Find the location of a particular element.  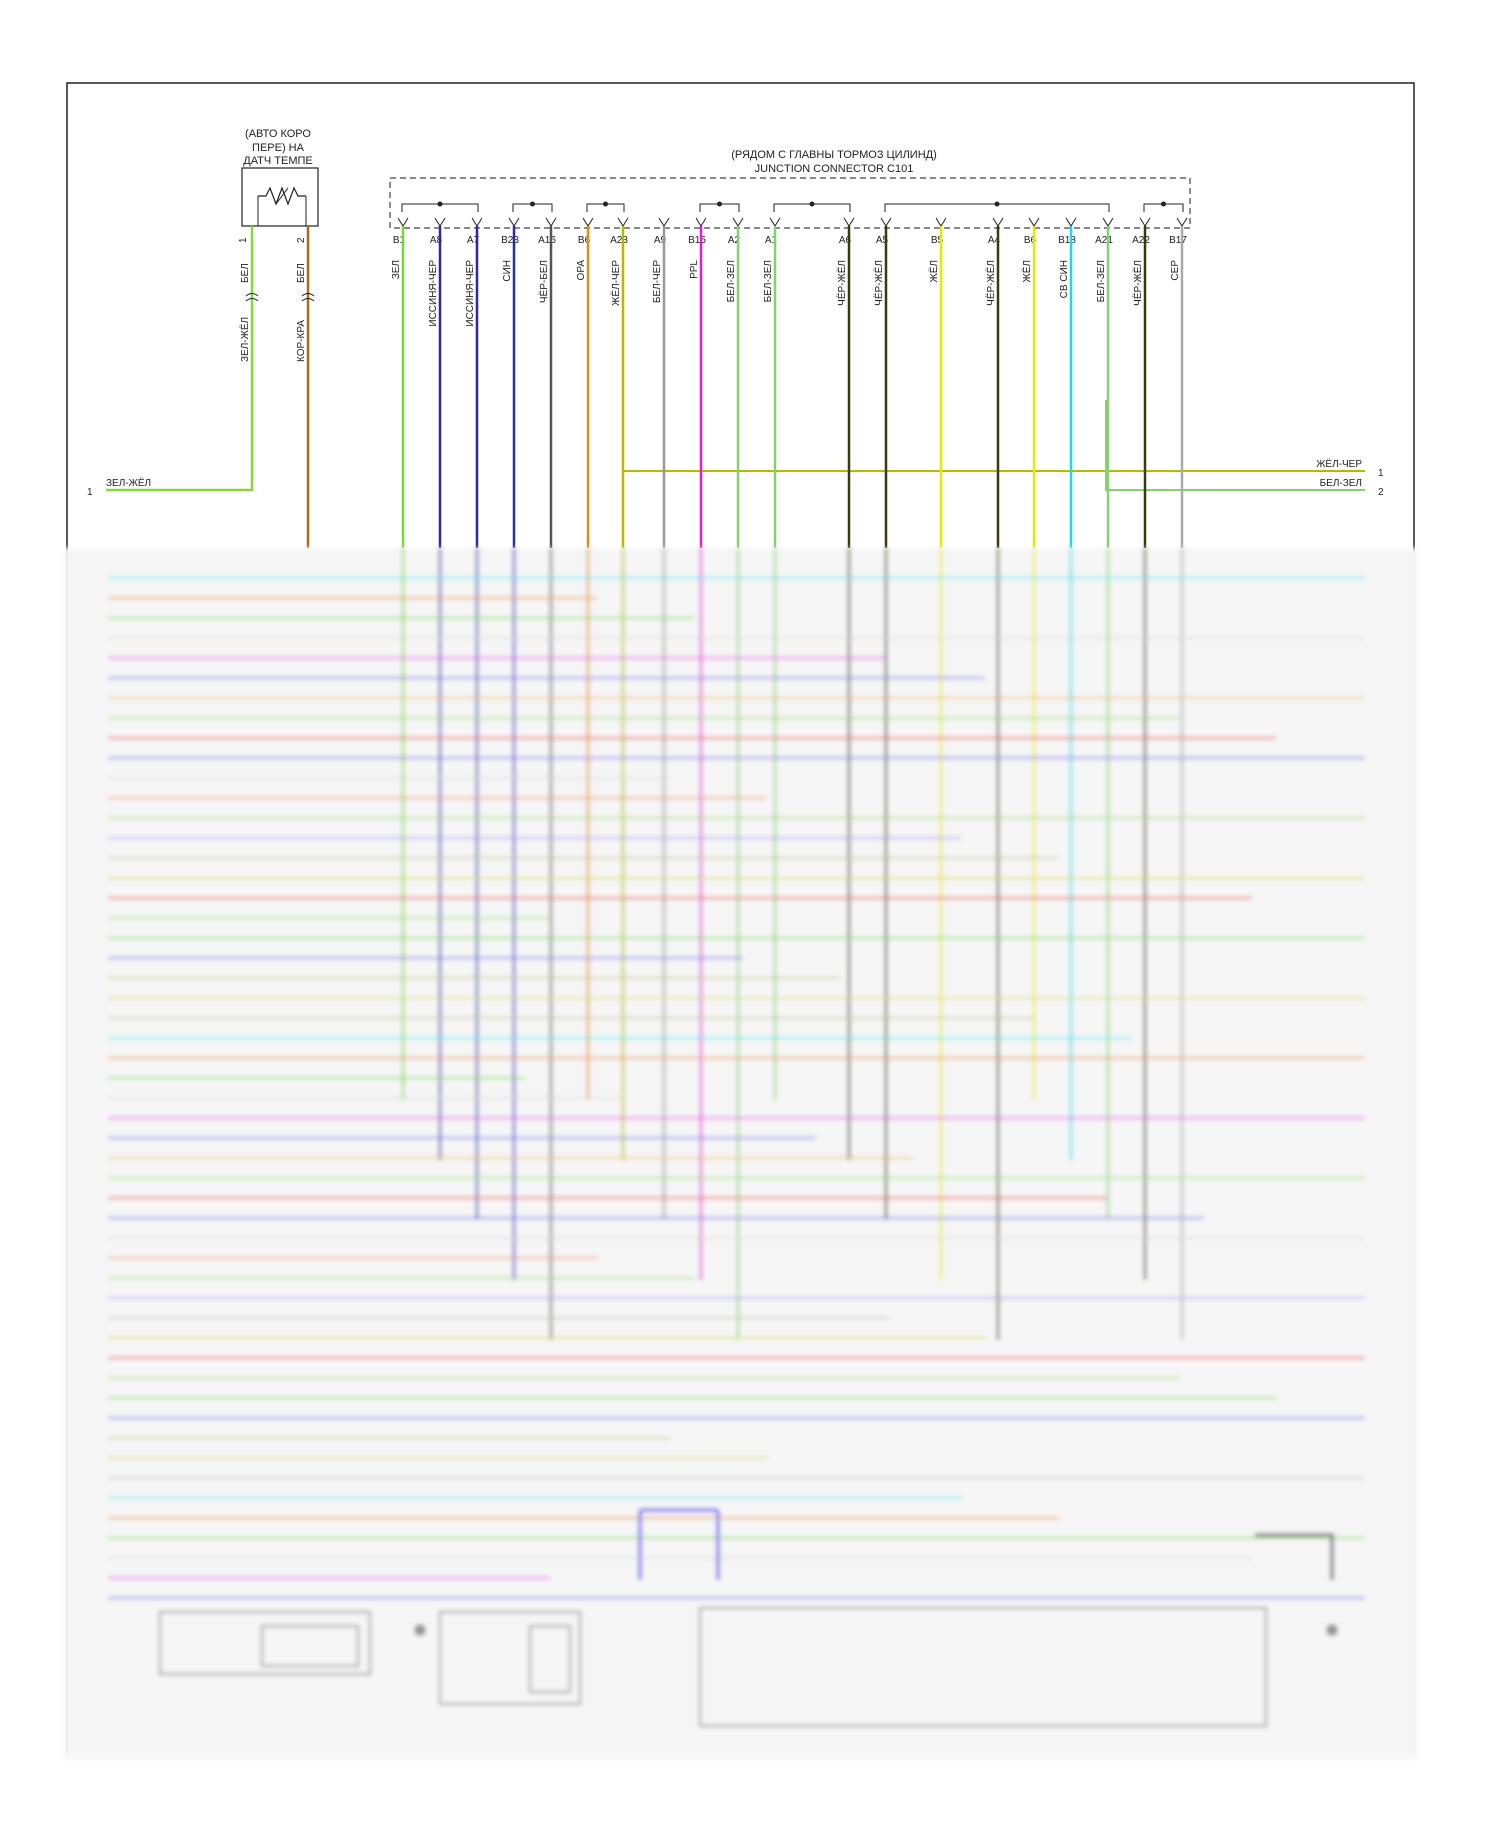

sensor-pin-2: 2 is located at coordinates (301, 240).